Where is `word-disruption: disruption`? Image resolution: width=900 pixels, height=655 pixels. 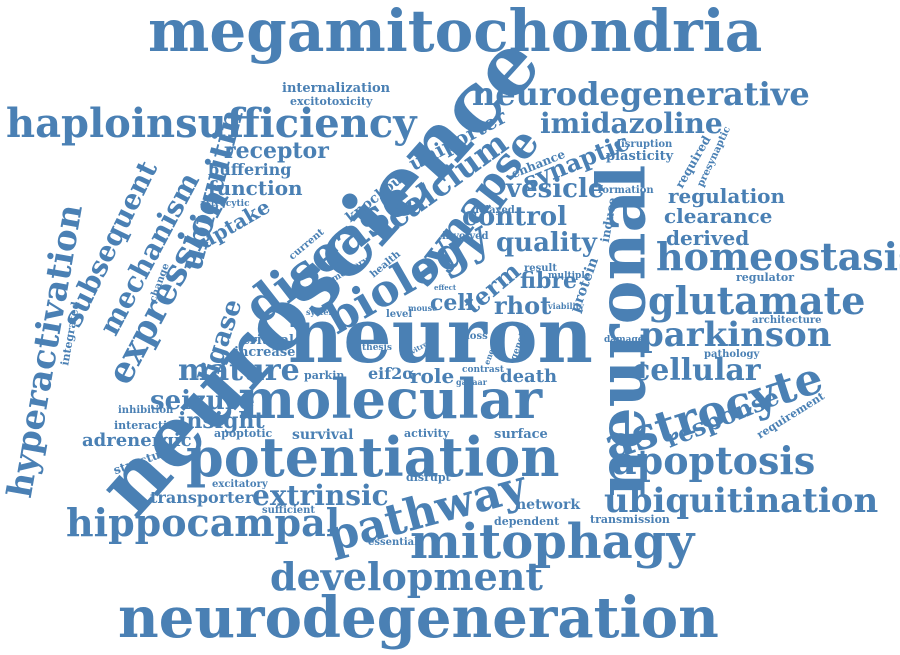 word-disruption: disruption is located at coordinates (643, 144).